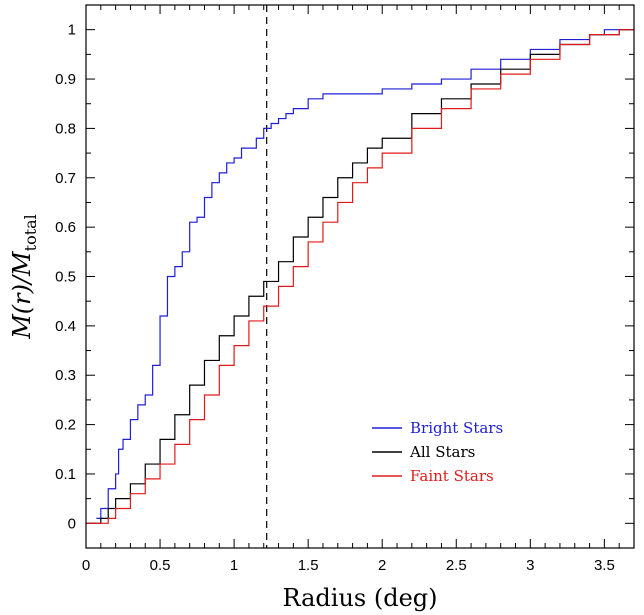 This screenshot has height=615, width=644. What do you see at coordinates (72, 30) in the screenshot?
I see `y-tick-label: 1` at bounding box center [72, 30].